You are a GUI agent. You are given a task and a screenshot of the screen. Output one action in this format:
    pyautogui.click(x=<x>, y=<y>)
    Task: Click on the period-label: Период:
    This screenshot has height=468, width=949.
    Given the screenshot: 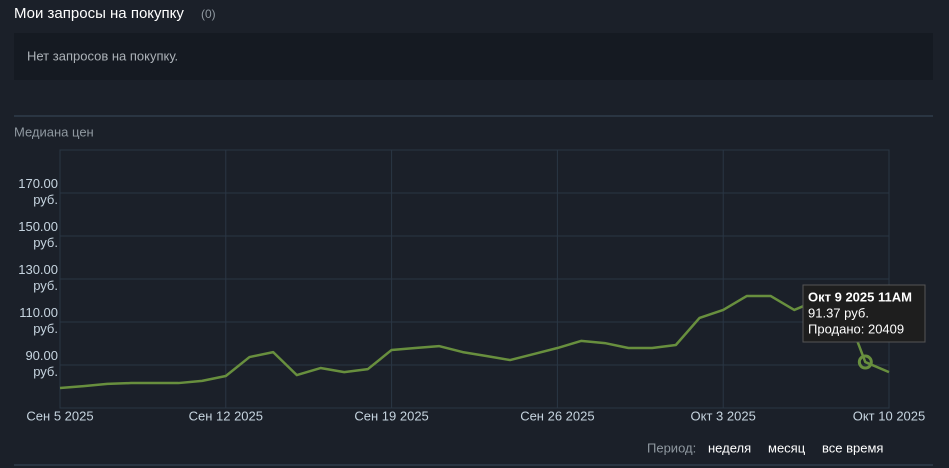 What is the action you would take?
    pyautogui.click(x=671, y=447)
    